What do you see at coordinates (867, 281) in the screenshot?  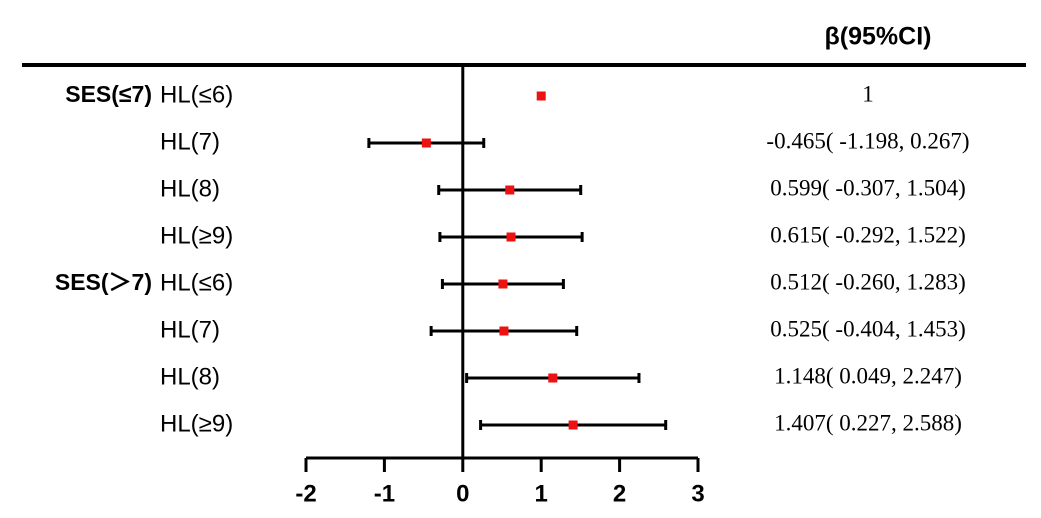 I see `value-label: 0.512( -0.260, 1.283)` at bounding box center [867, 281].